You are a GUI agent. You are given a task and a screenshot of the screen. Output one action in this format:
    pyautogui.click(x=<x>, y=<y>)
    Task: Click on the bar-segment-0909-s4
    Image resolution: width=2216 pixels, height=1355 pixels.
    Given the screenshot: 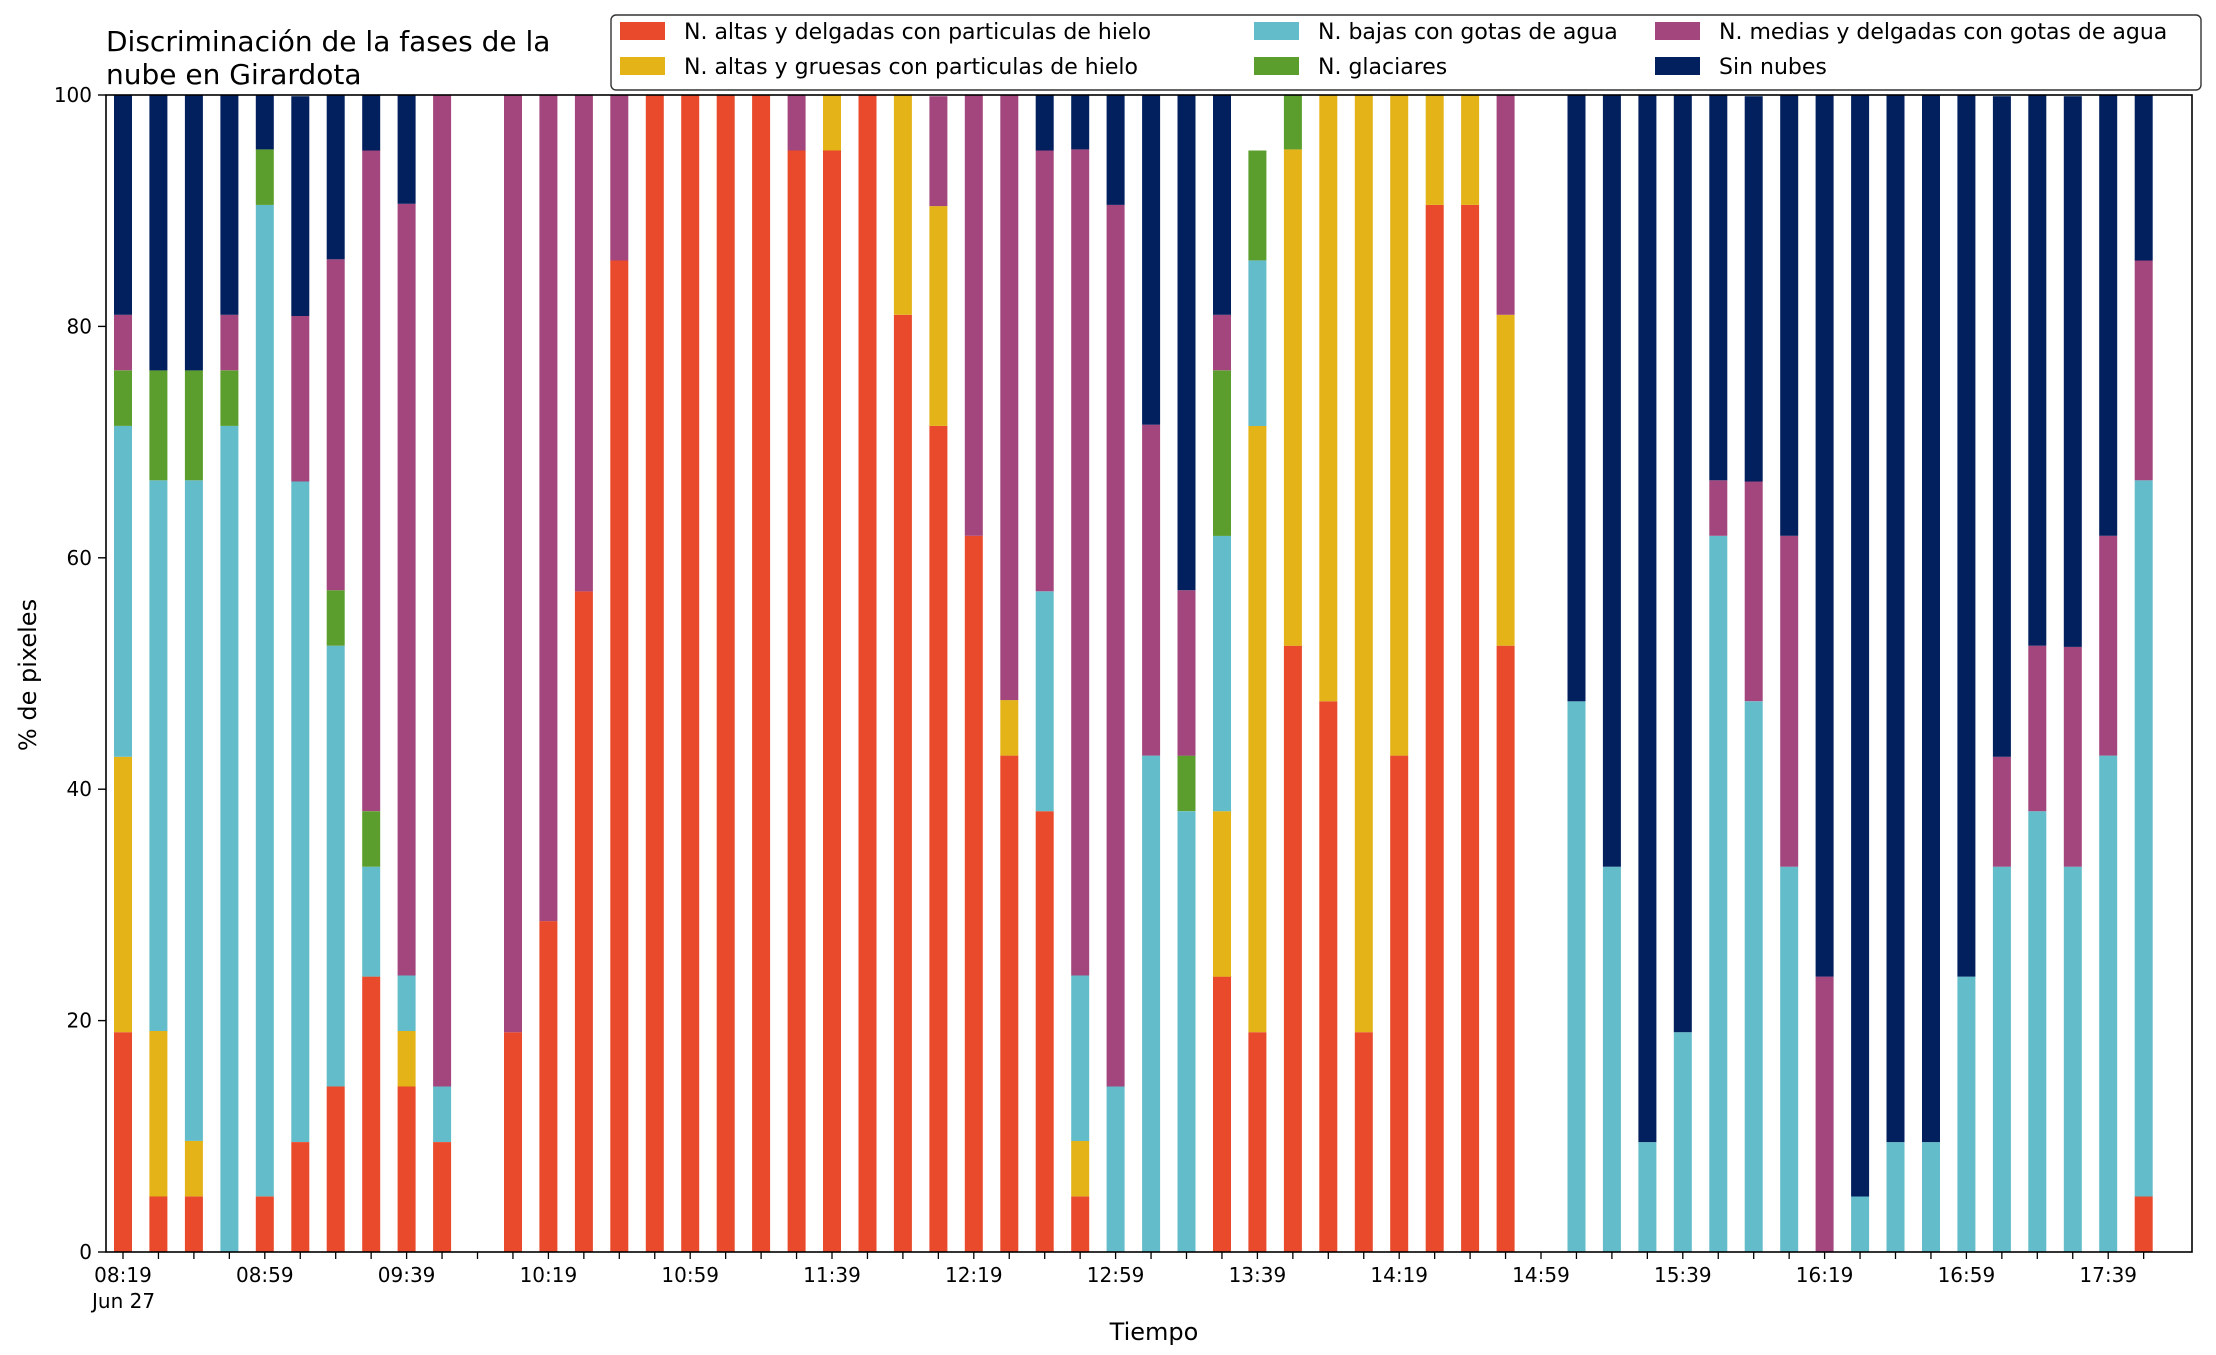 What is the action you would take?
    pyautogui.click(x=300, y=399)
    